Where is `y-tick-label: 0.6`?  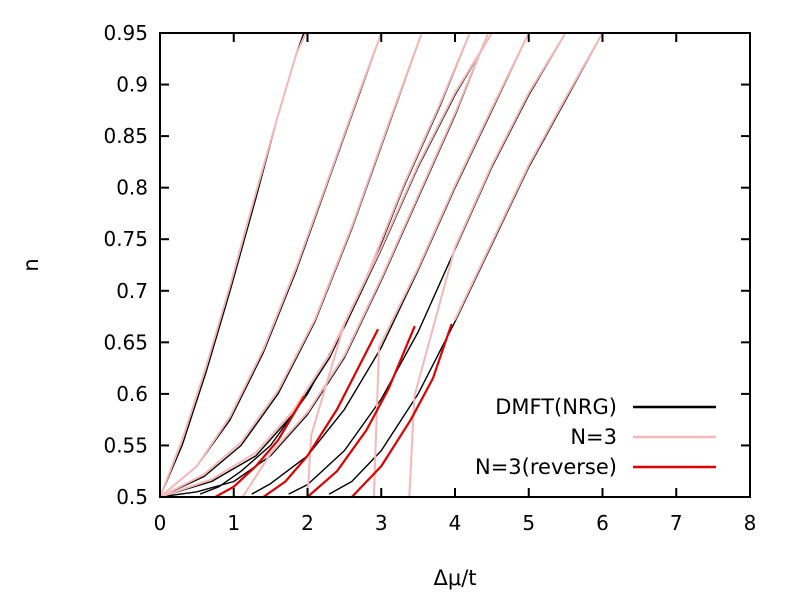
y-tick-label: 0.6 is located at coordinates (132, 394).